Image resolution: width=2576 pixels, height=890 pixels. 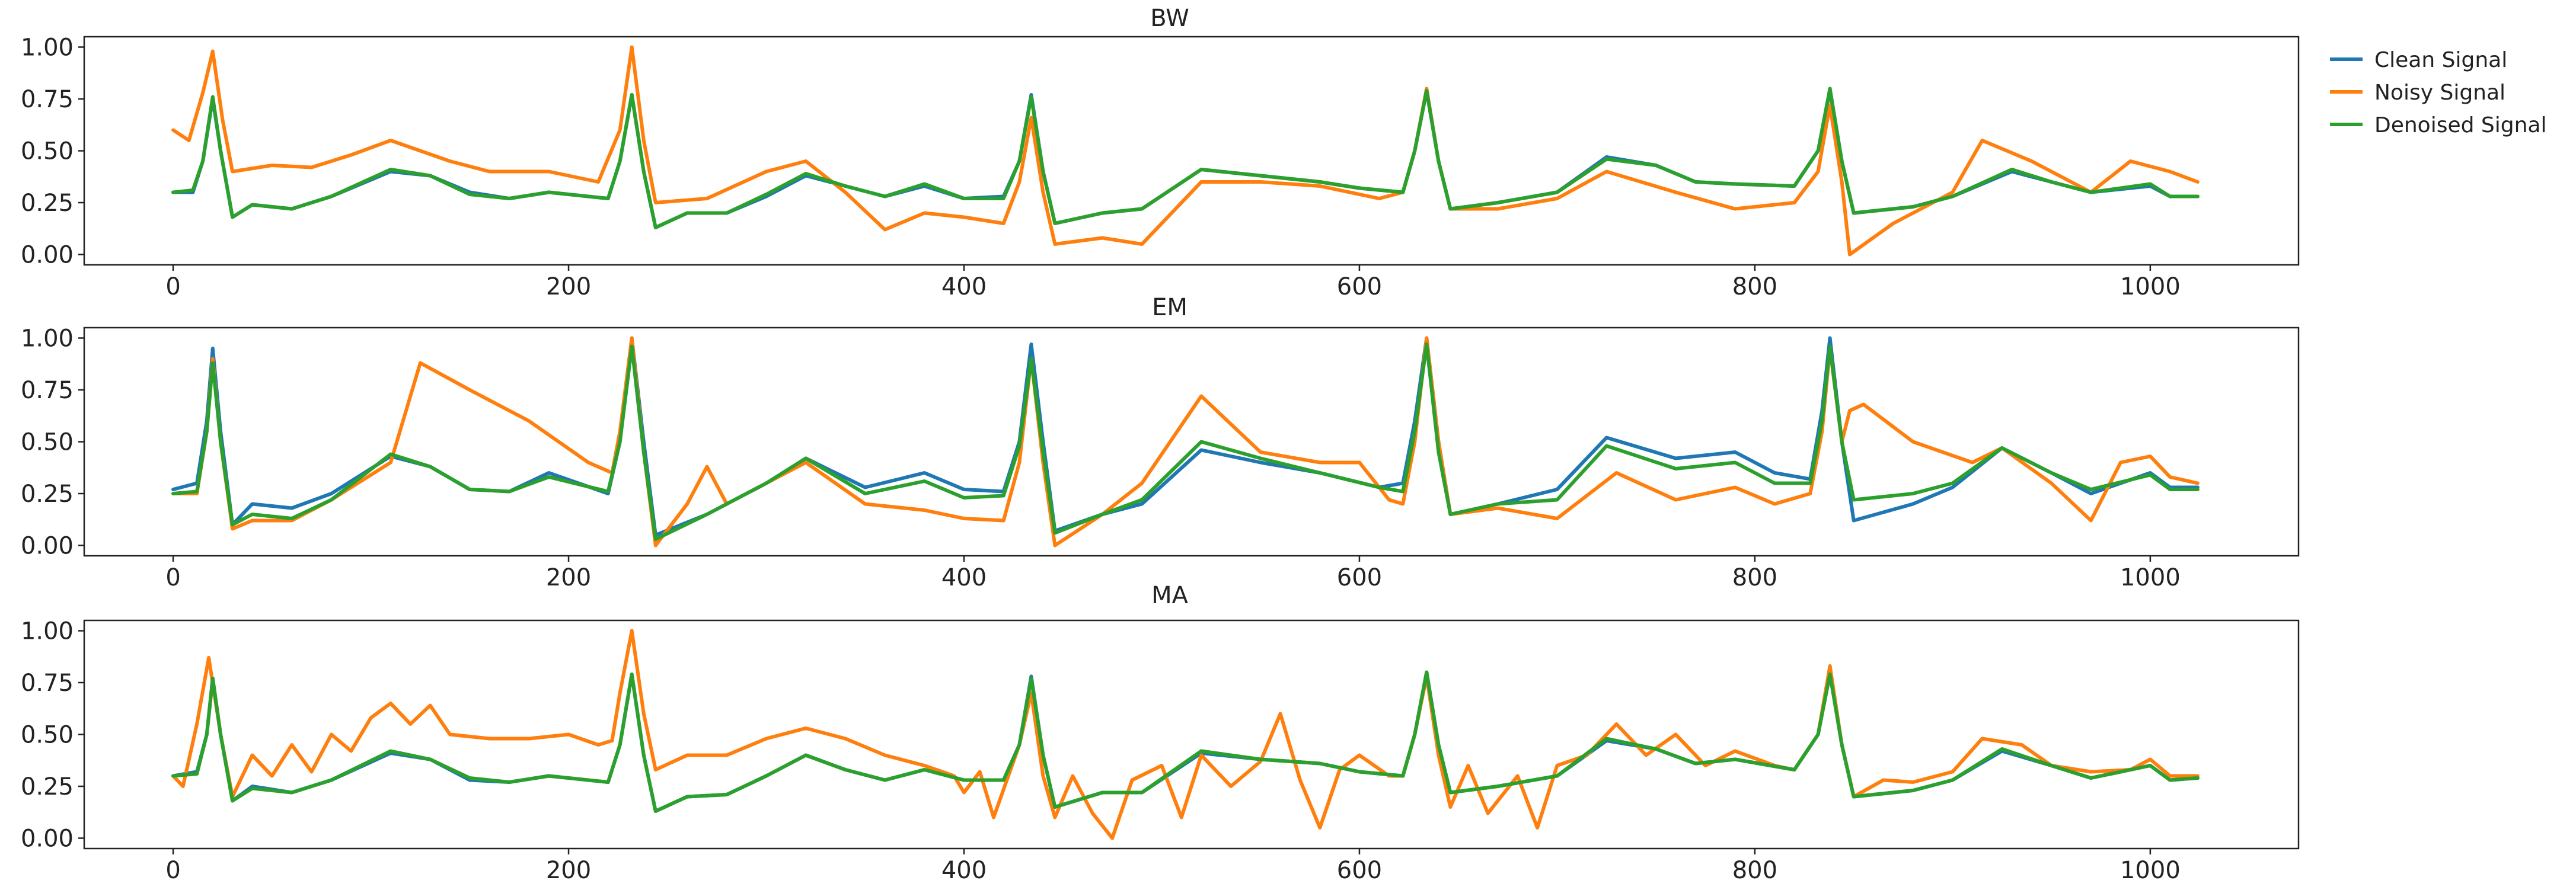 I want to click on x-tick-label-ma-400: 400, so click(x=964, y=870).